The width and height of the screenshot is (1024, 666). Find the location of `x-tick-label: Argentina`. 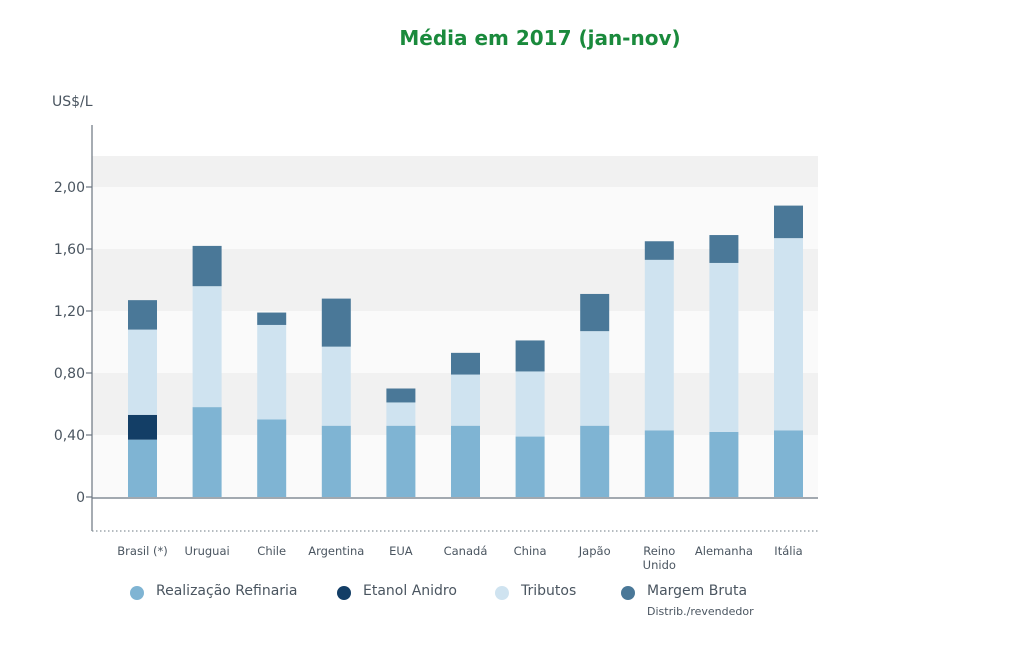

x-tick-label: Argentina is located at coordinates (336, 551).